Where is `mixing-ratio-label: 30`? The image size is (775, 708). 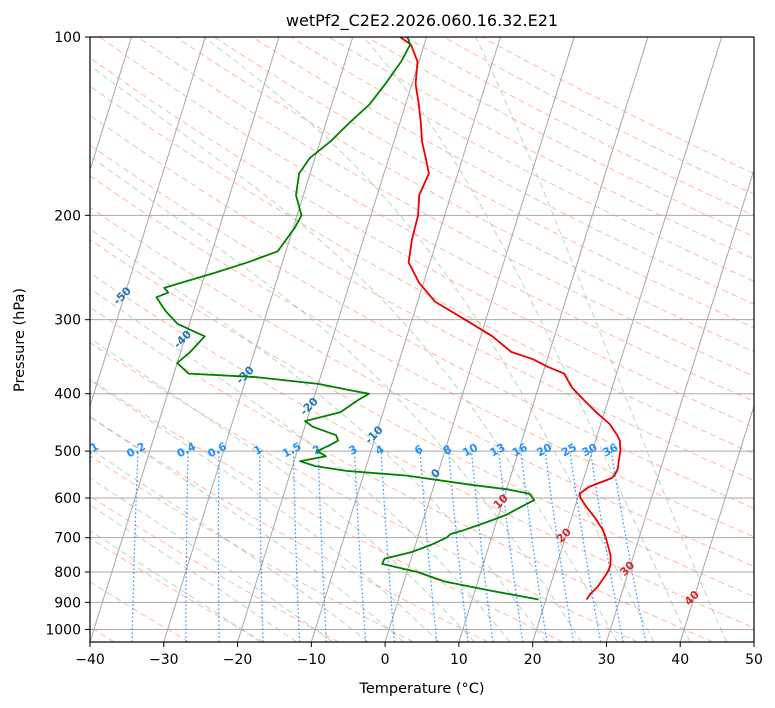
mixing-ratio-label: 30 is located at coordinates (590, 450).